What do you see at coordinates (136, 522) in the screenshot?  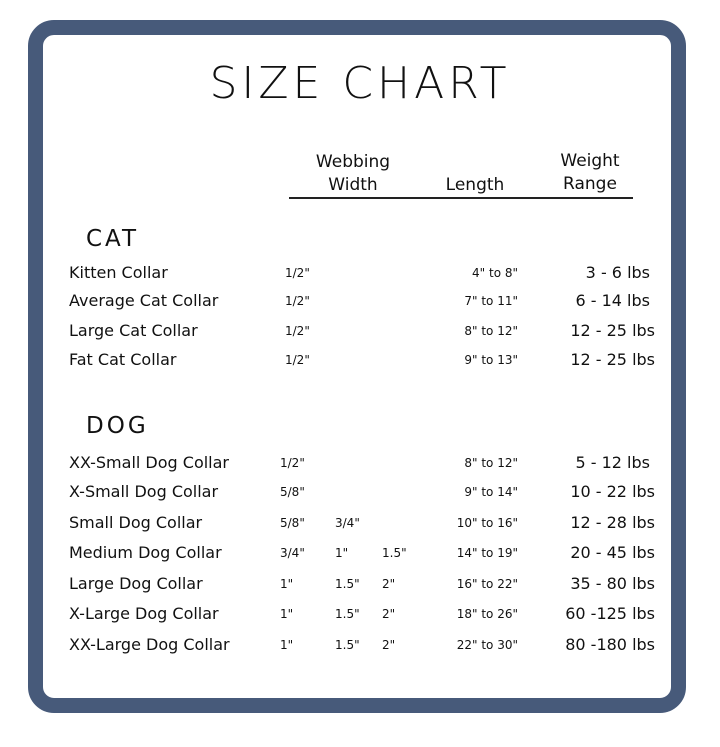 I see `collar-name: Small Dog Collar` at bounding box center [136, 522].